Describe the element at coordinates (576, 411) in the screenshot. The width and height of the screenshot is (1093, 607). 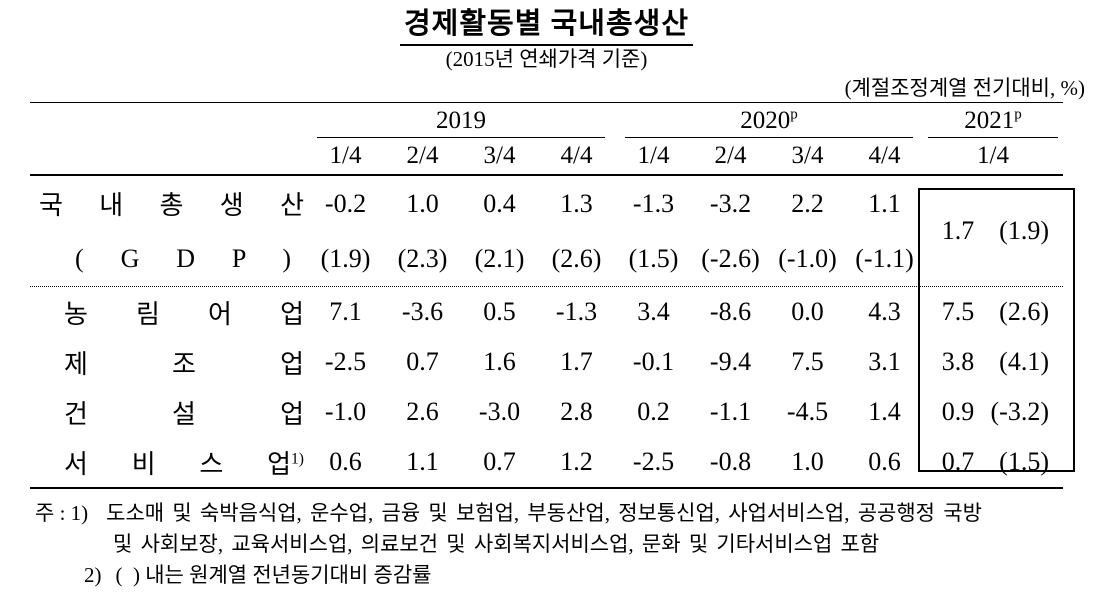
I see `value-cell: 2.8` at that location.